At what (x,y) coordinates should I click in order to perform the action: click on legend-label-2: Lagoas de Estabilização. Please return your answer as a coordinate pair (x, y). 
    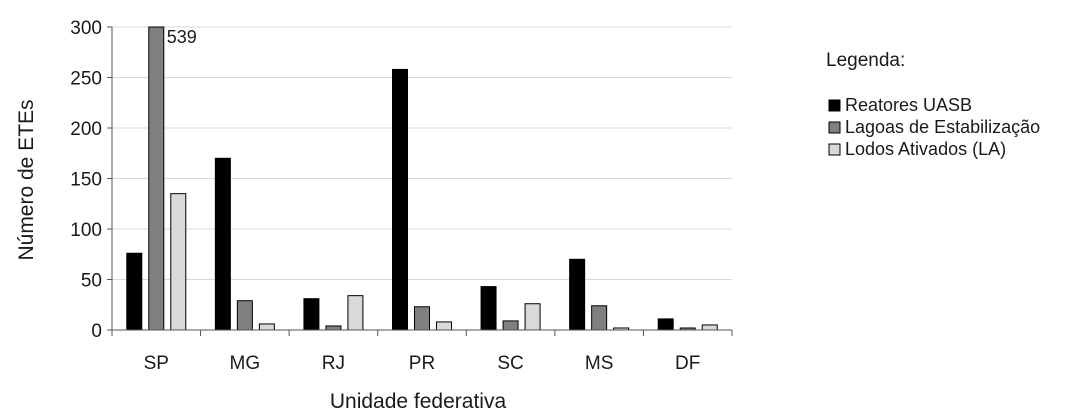
    Looking at the image, I should click on (942, 127).